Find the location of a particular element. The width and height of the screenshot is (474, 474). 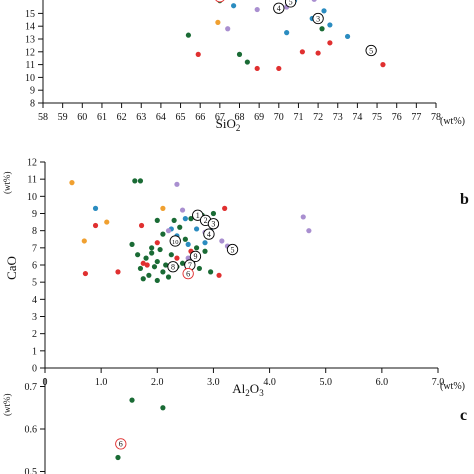

panel-c-label: c is located at coordinates (463, 415).